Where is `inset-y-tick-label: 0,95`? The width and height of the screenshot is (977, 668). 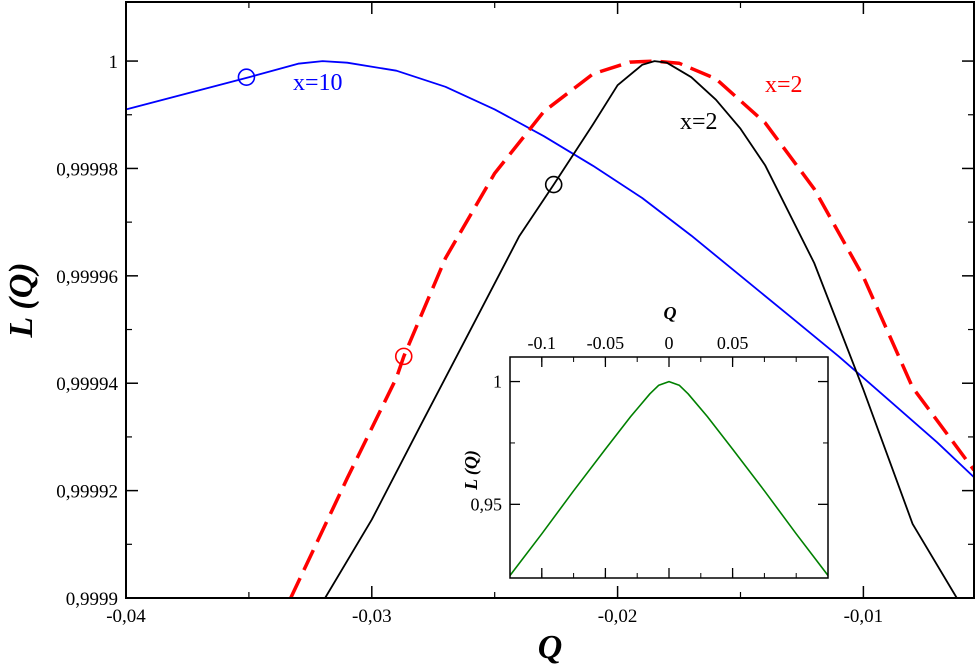 inset-y-tick-label: 0,95 is located at coordinates (487, 504).